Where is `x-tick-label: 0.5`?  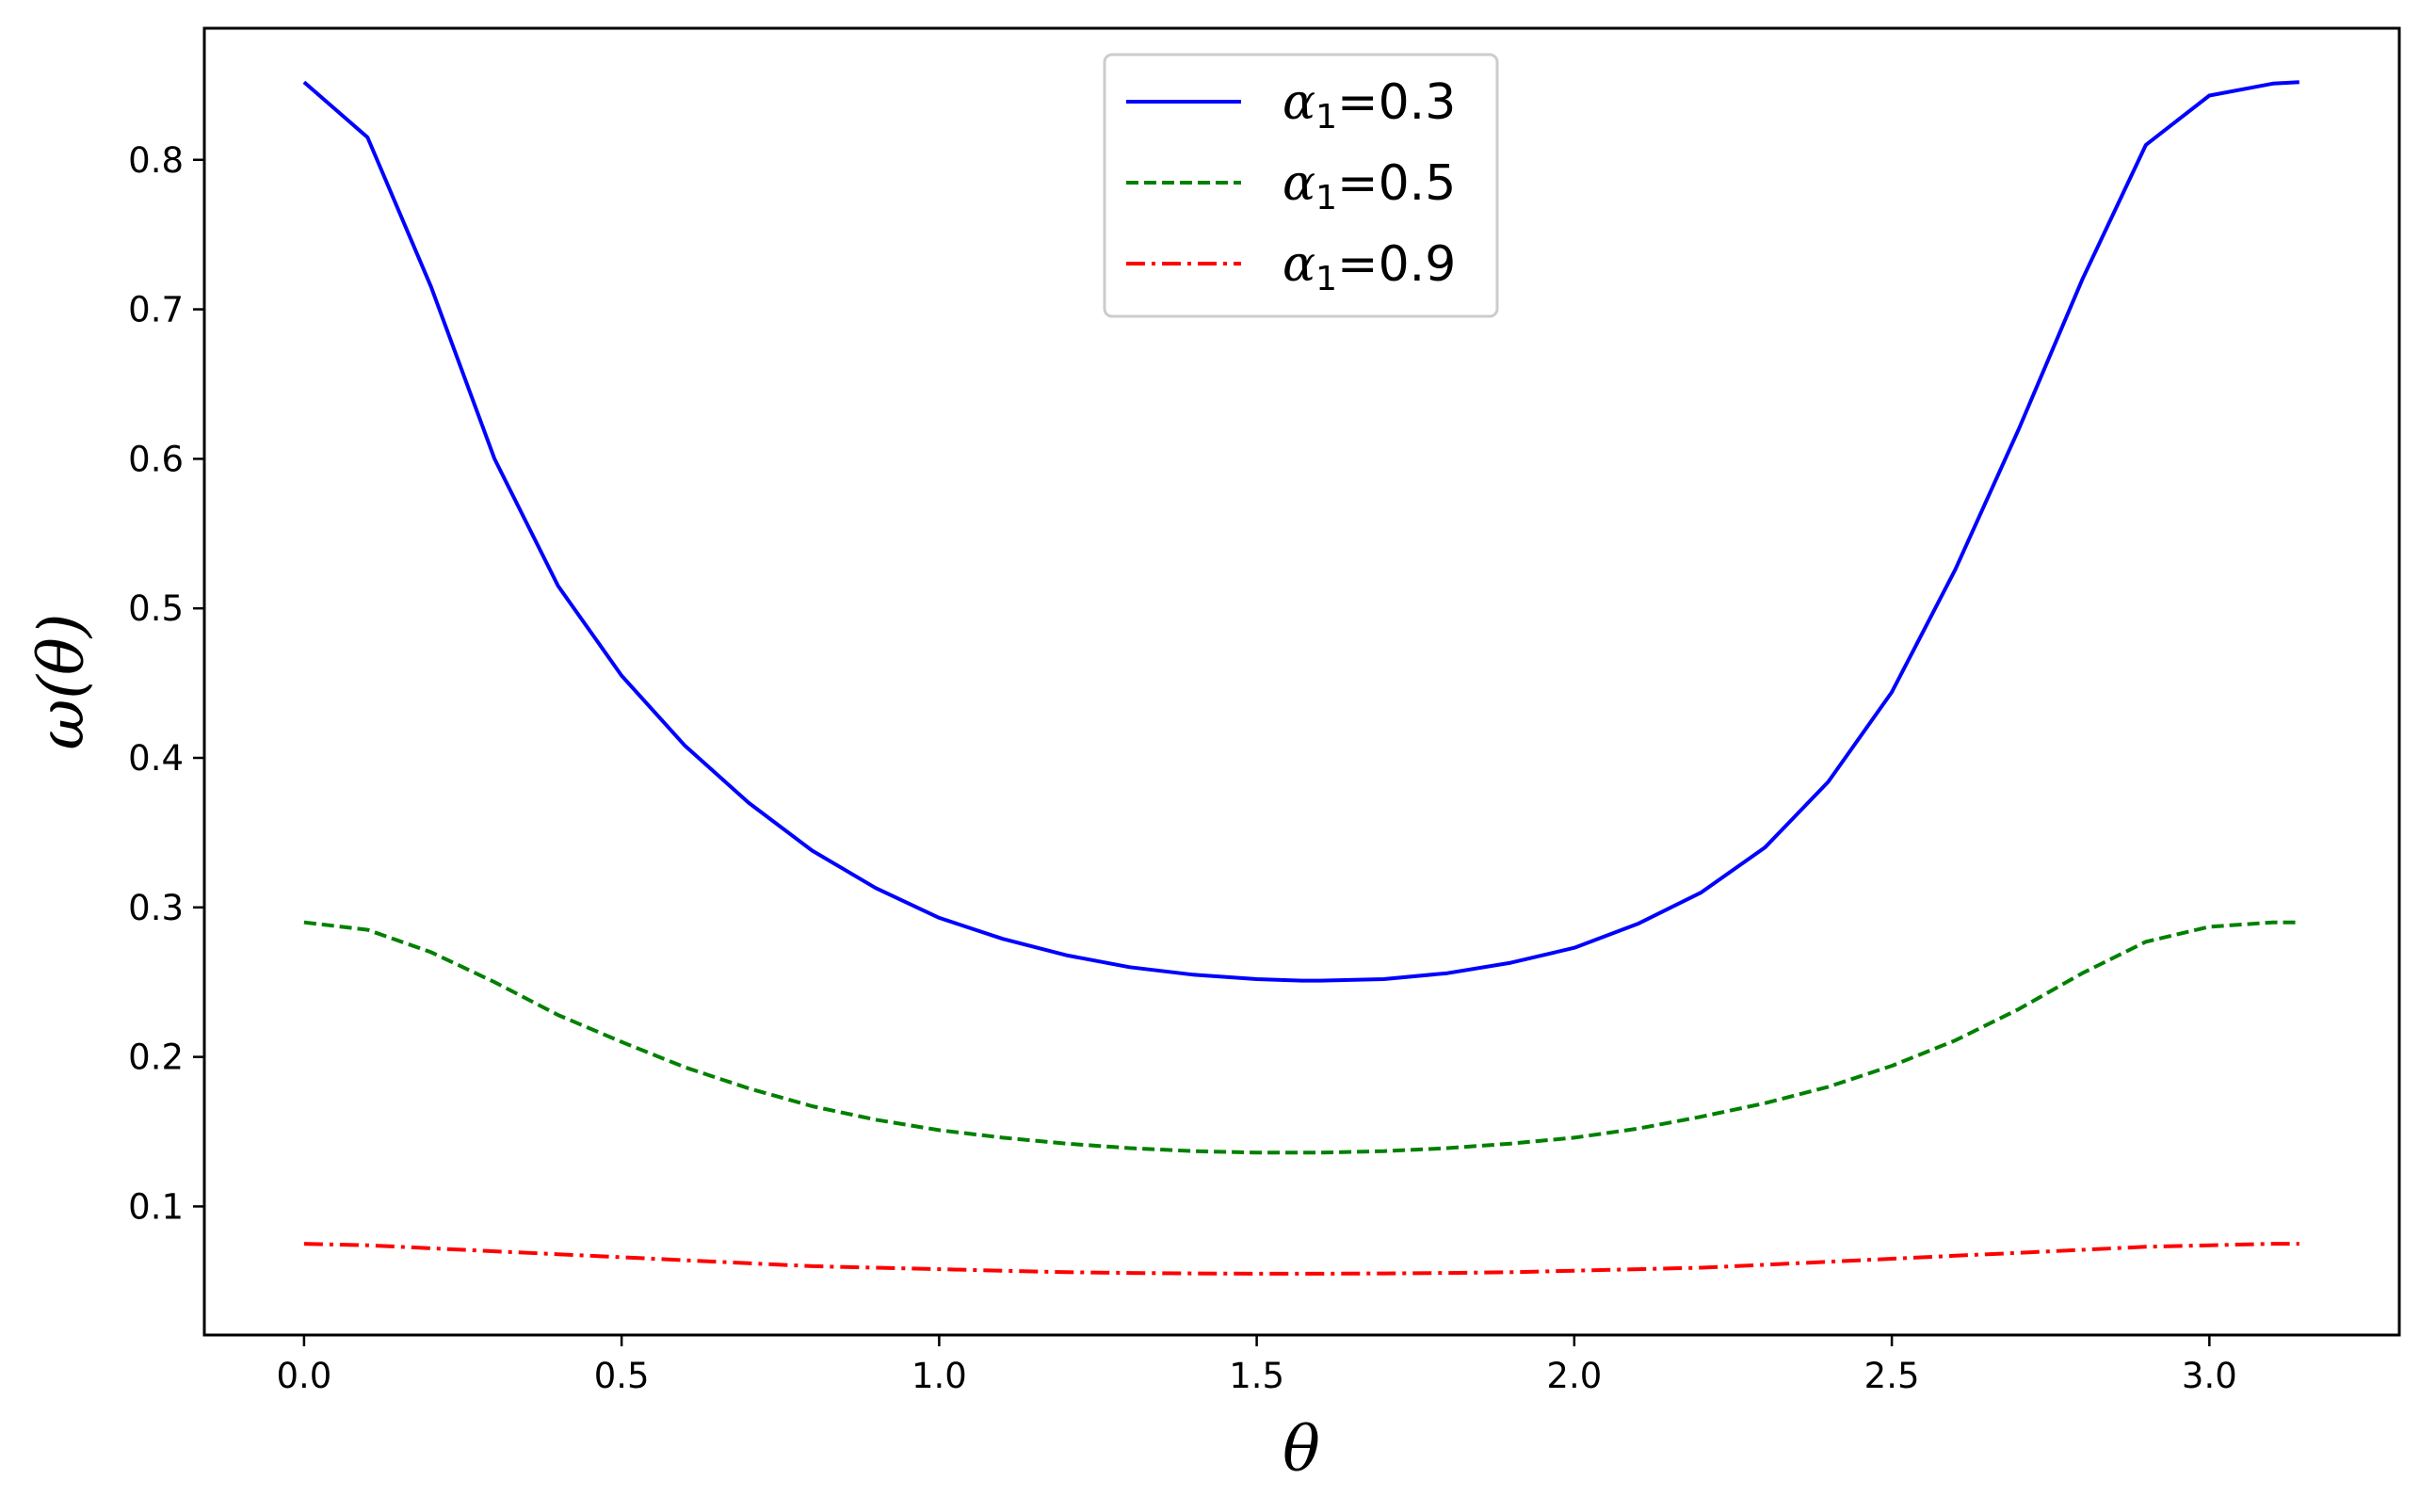 x-tick-label: 0.5 is located at coordinates (622, 1376).